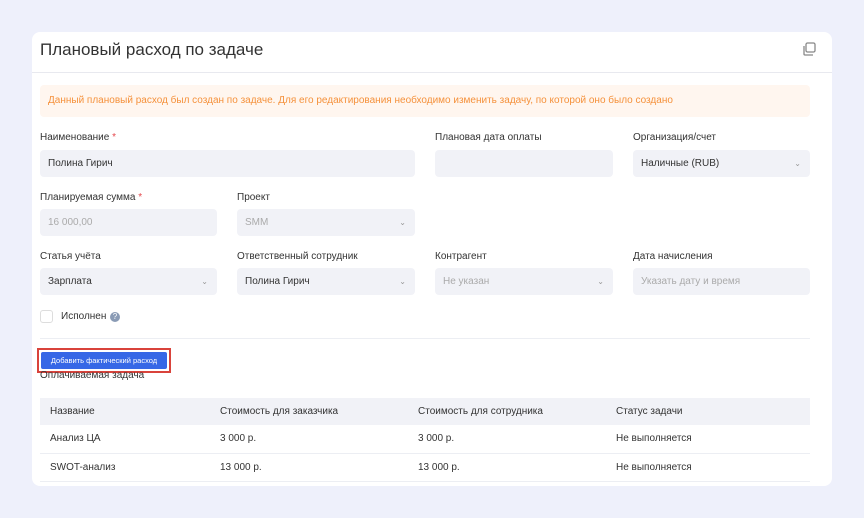  What do you see at coordinates (125, 411) in the screenshot?
I see `column-header: Название` at bounding box center [125, 411].